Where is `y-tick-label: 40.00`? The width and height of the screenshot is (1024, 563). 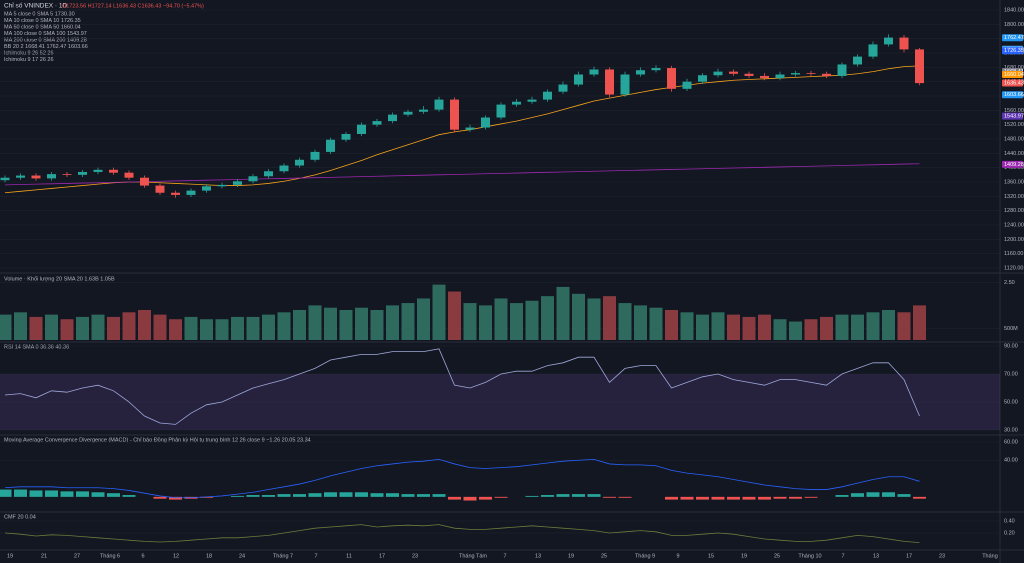 y-tick-label: 40.00 is located at coordinates (1011, 461).